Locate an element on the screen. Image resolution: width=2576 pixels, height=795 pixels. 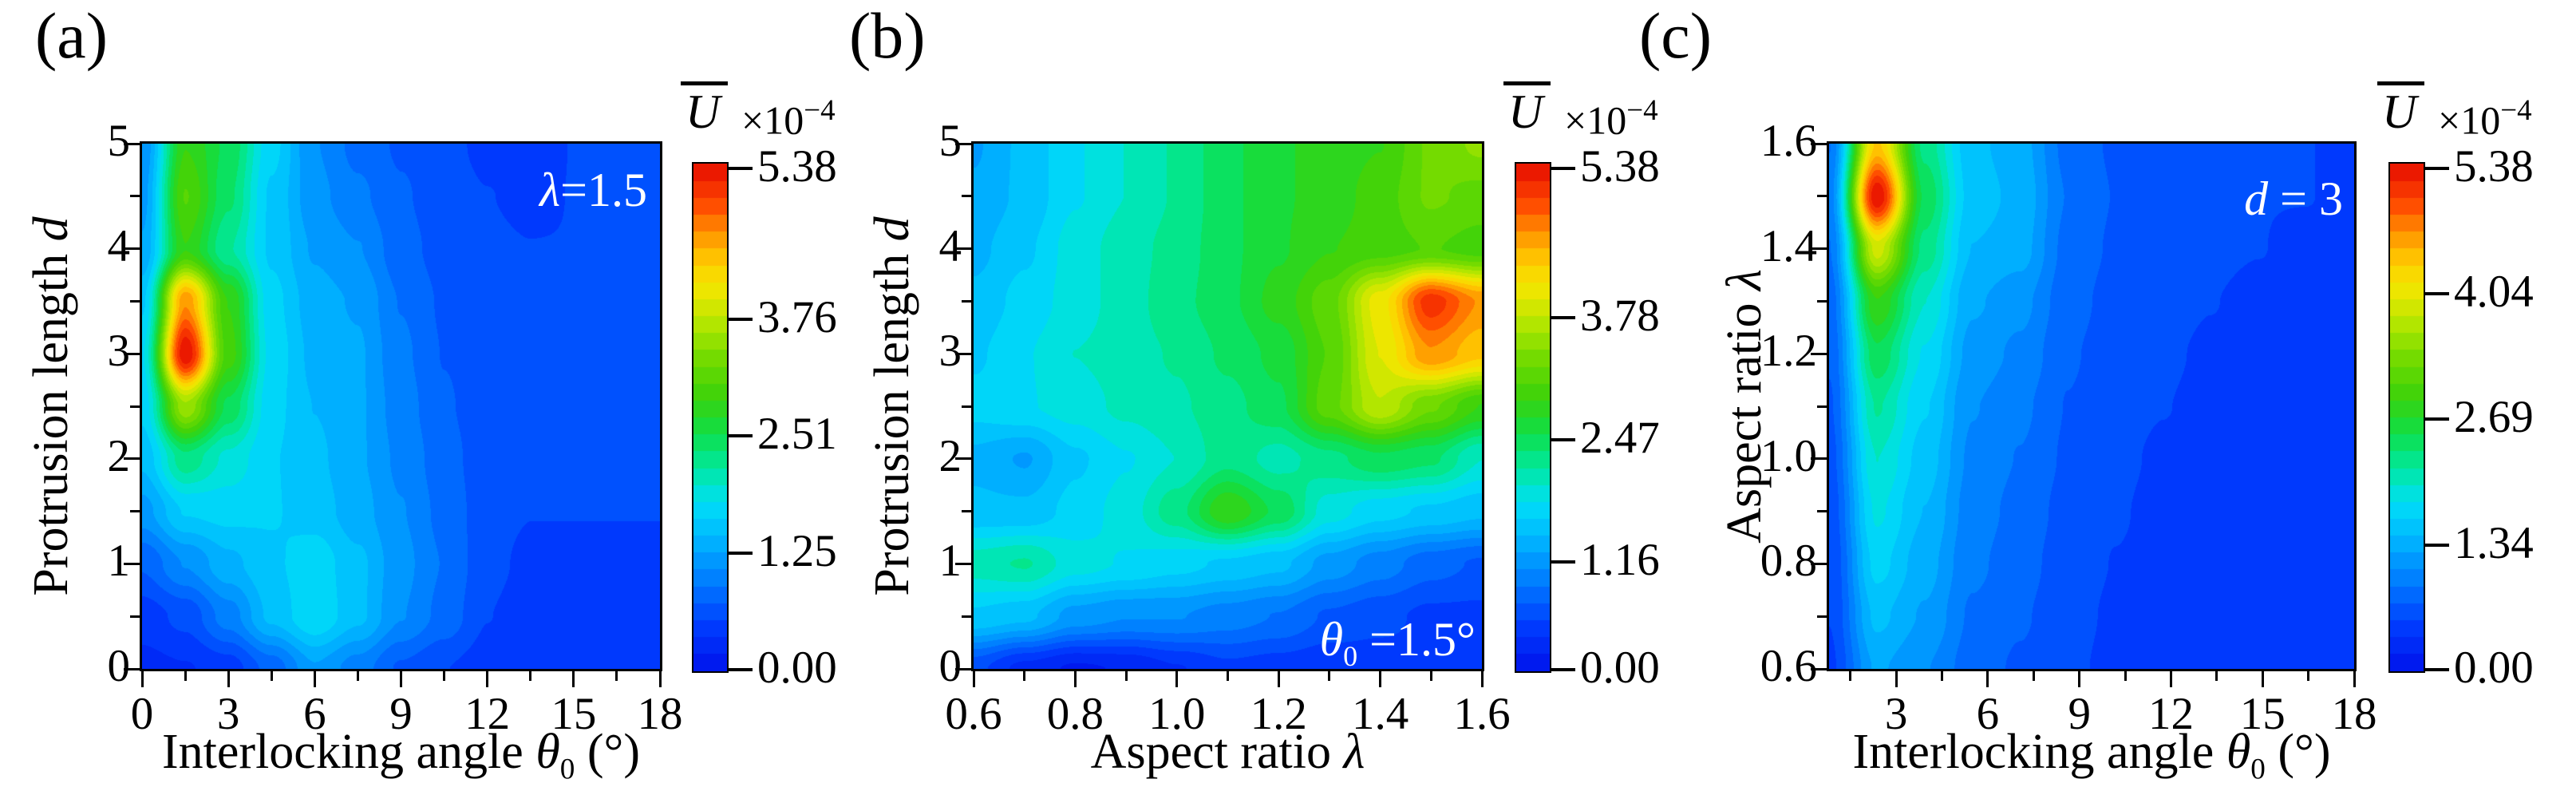
x-tick-label: 3 is located at coordinates (228, 714).